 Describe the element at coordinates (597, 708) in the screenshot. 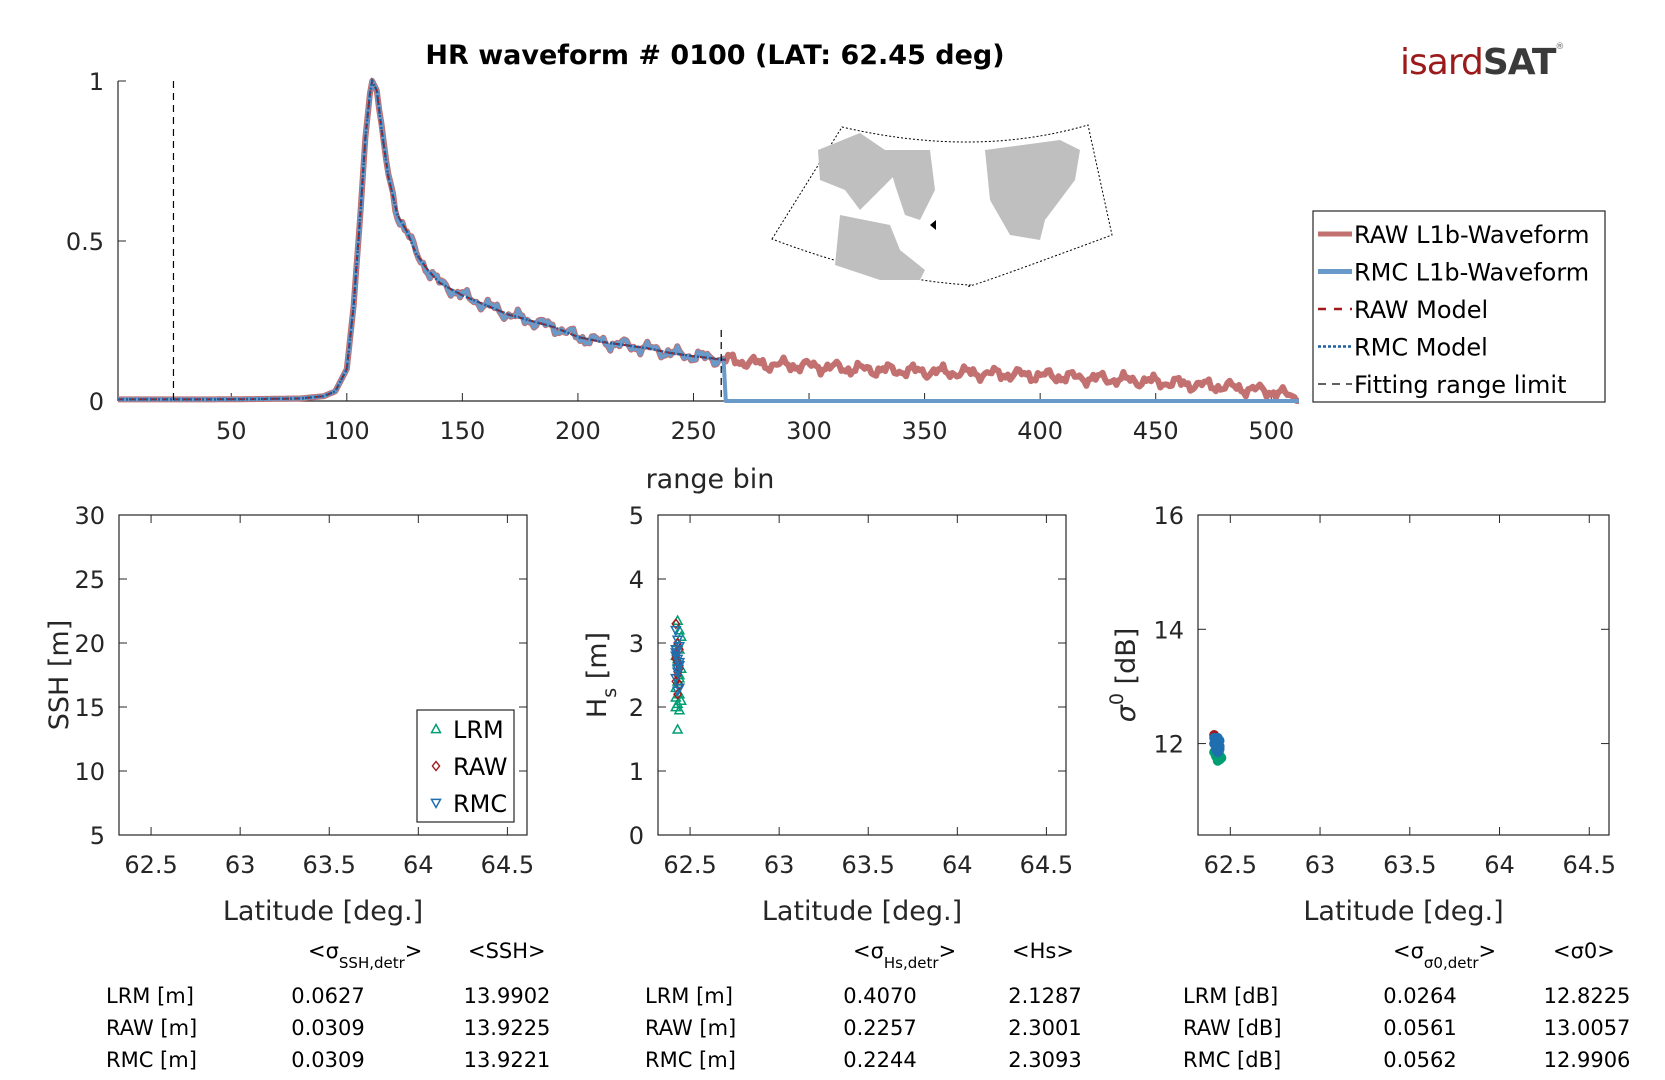

I see `y-label-main: H` at that location.